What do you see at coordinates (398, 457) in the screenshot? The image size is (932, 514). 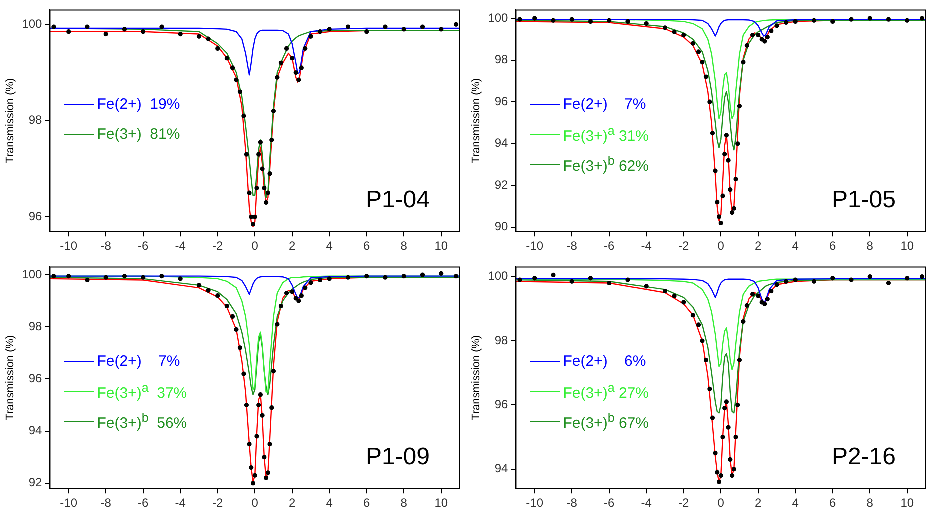 I see `annotation: P1-09` at bounding box center [398, 457].